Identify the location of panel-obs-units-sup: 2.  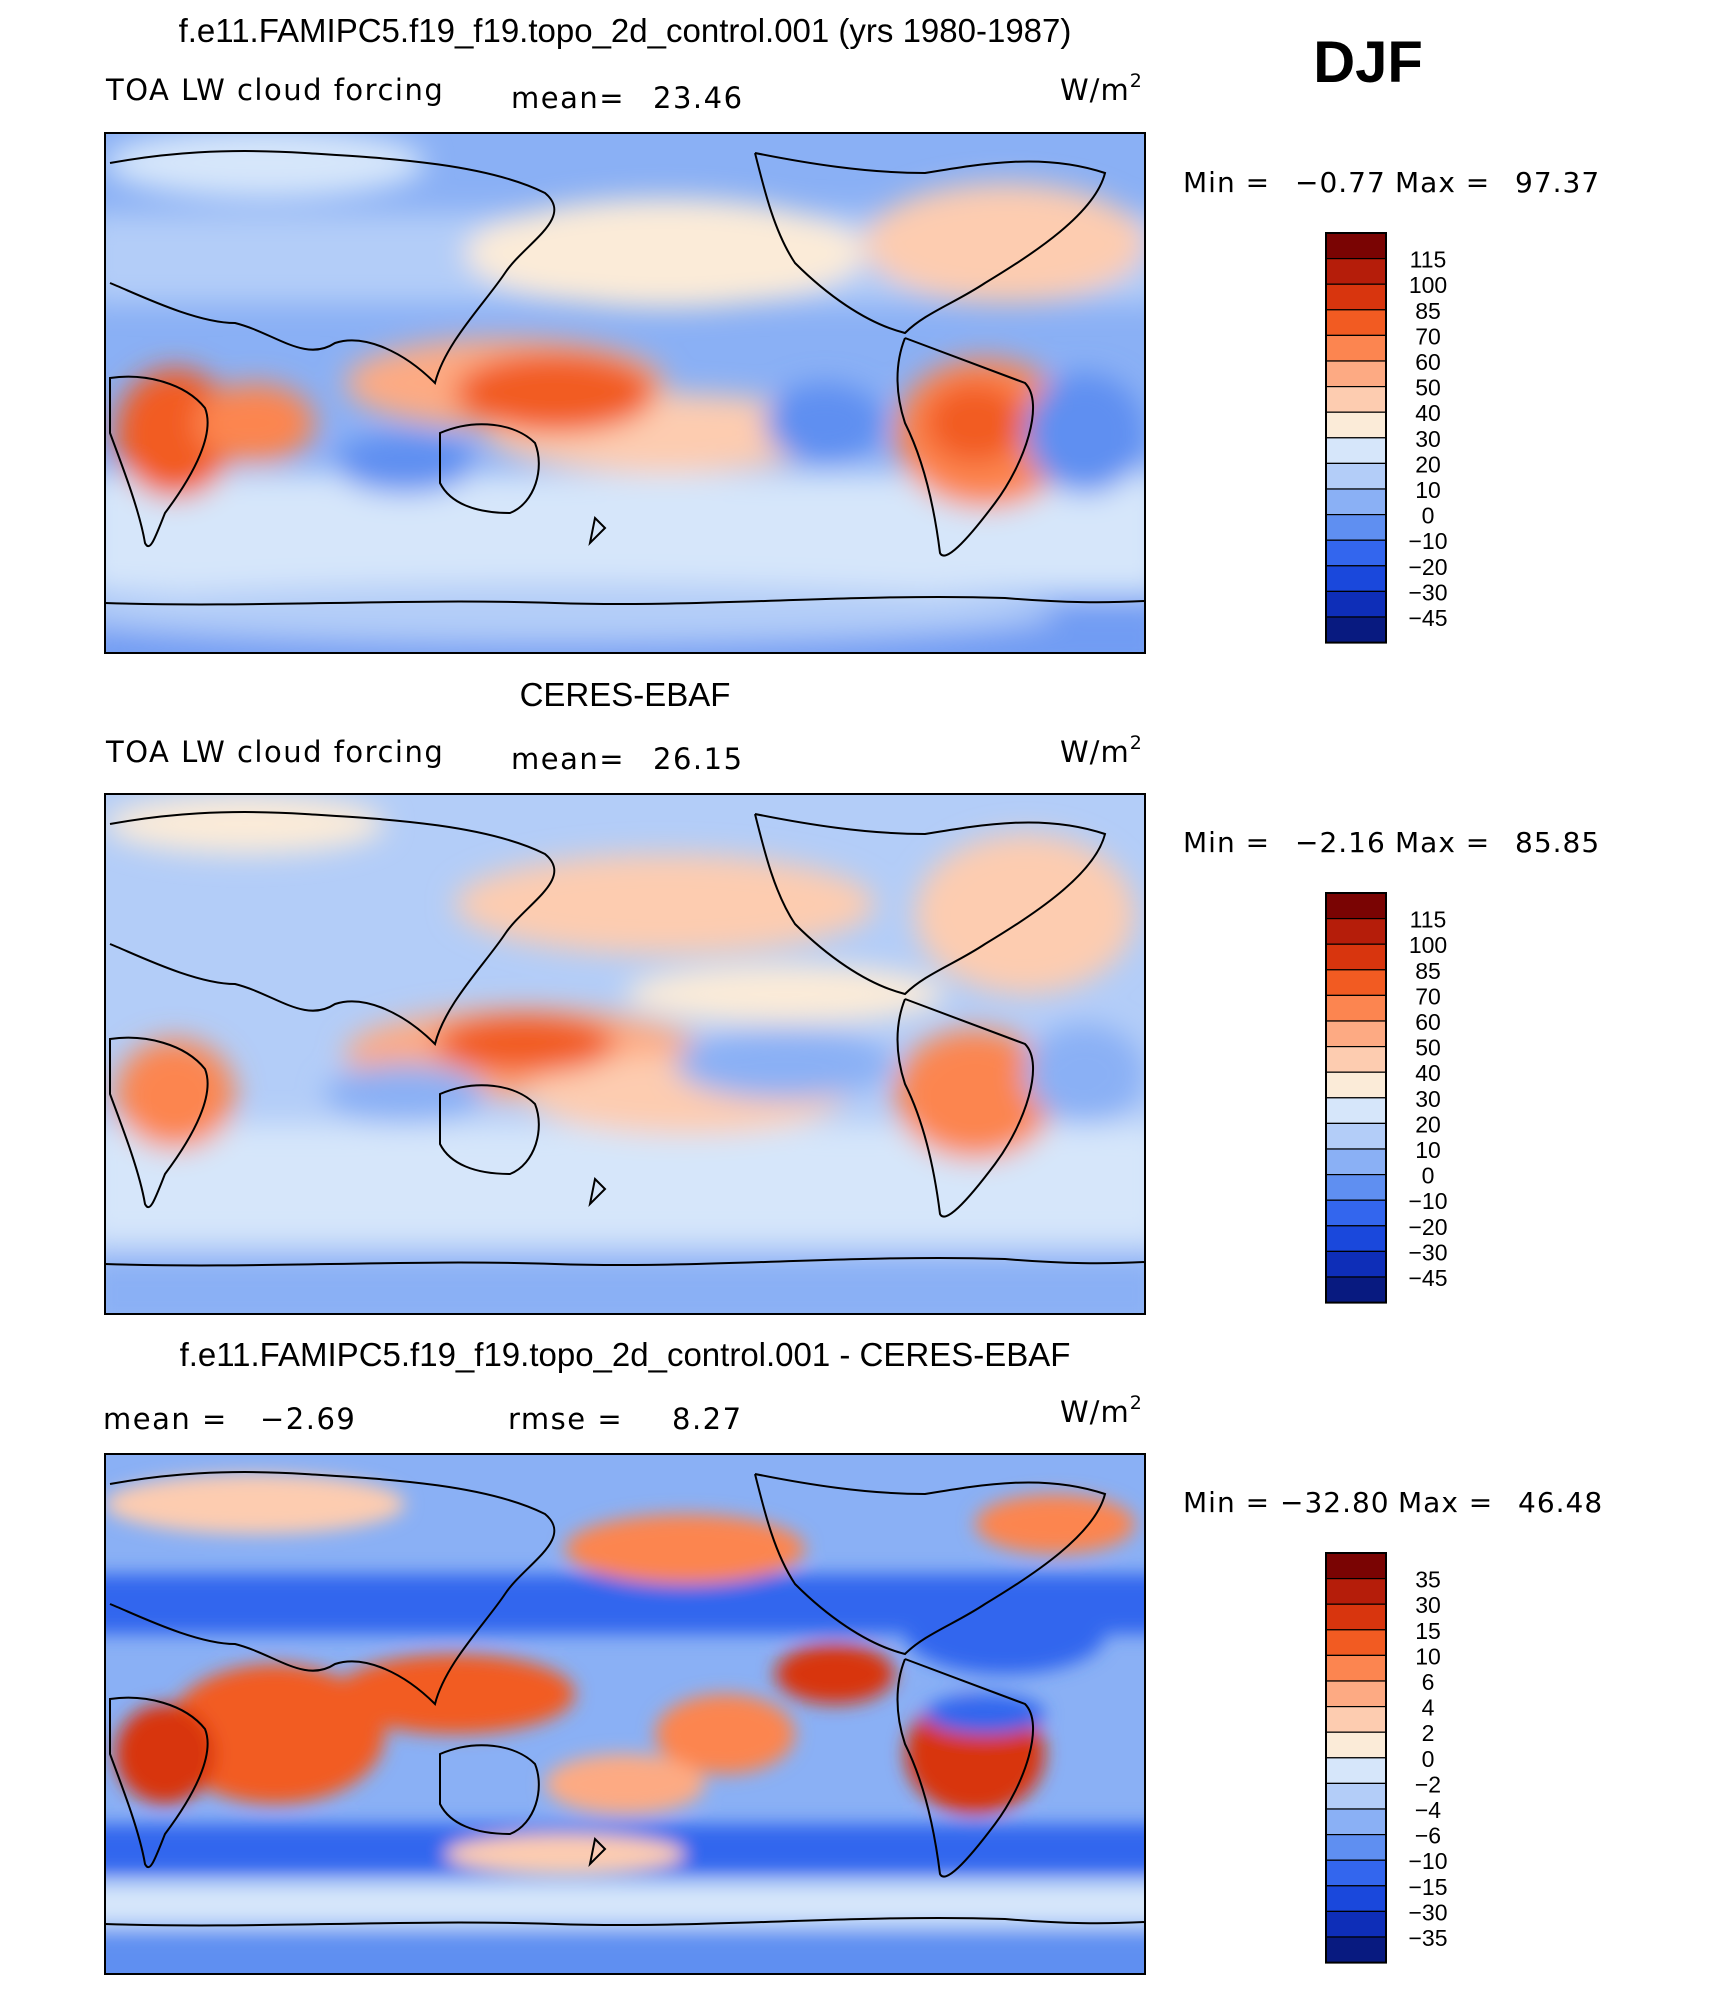
(1136, 743).